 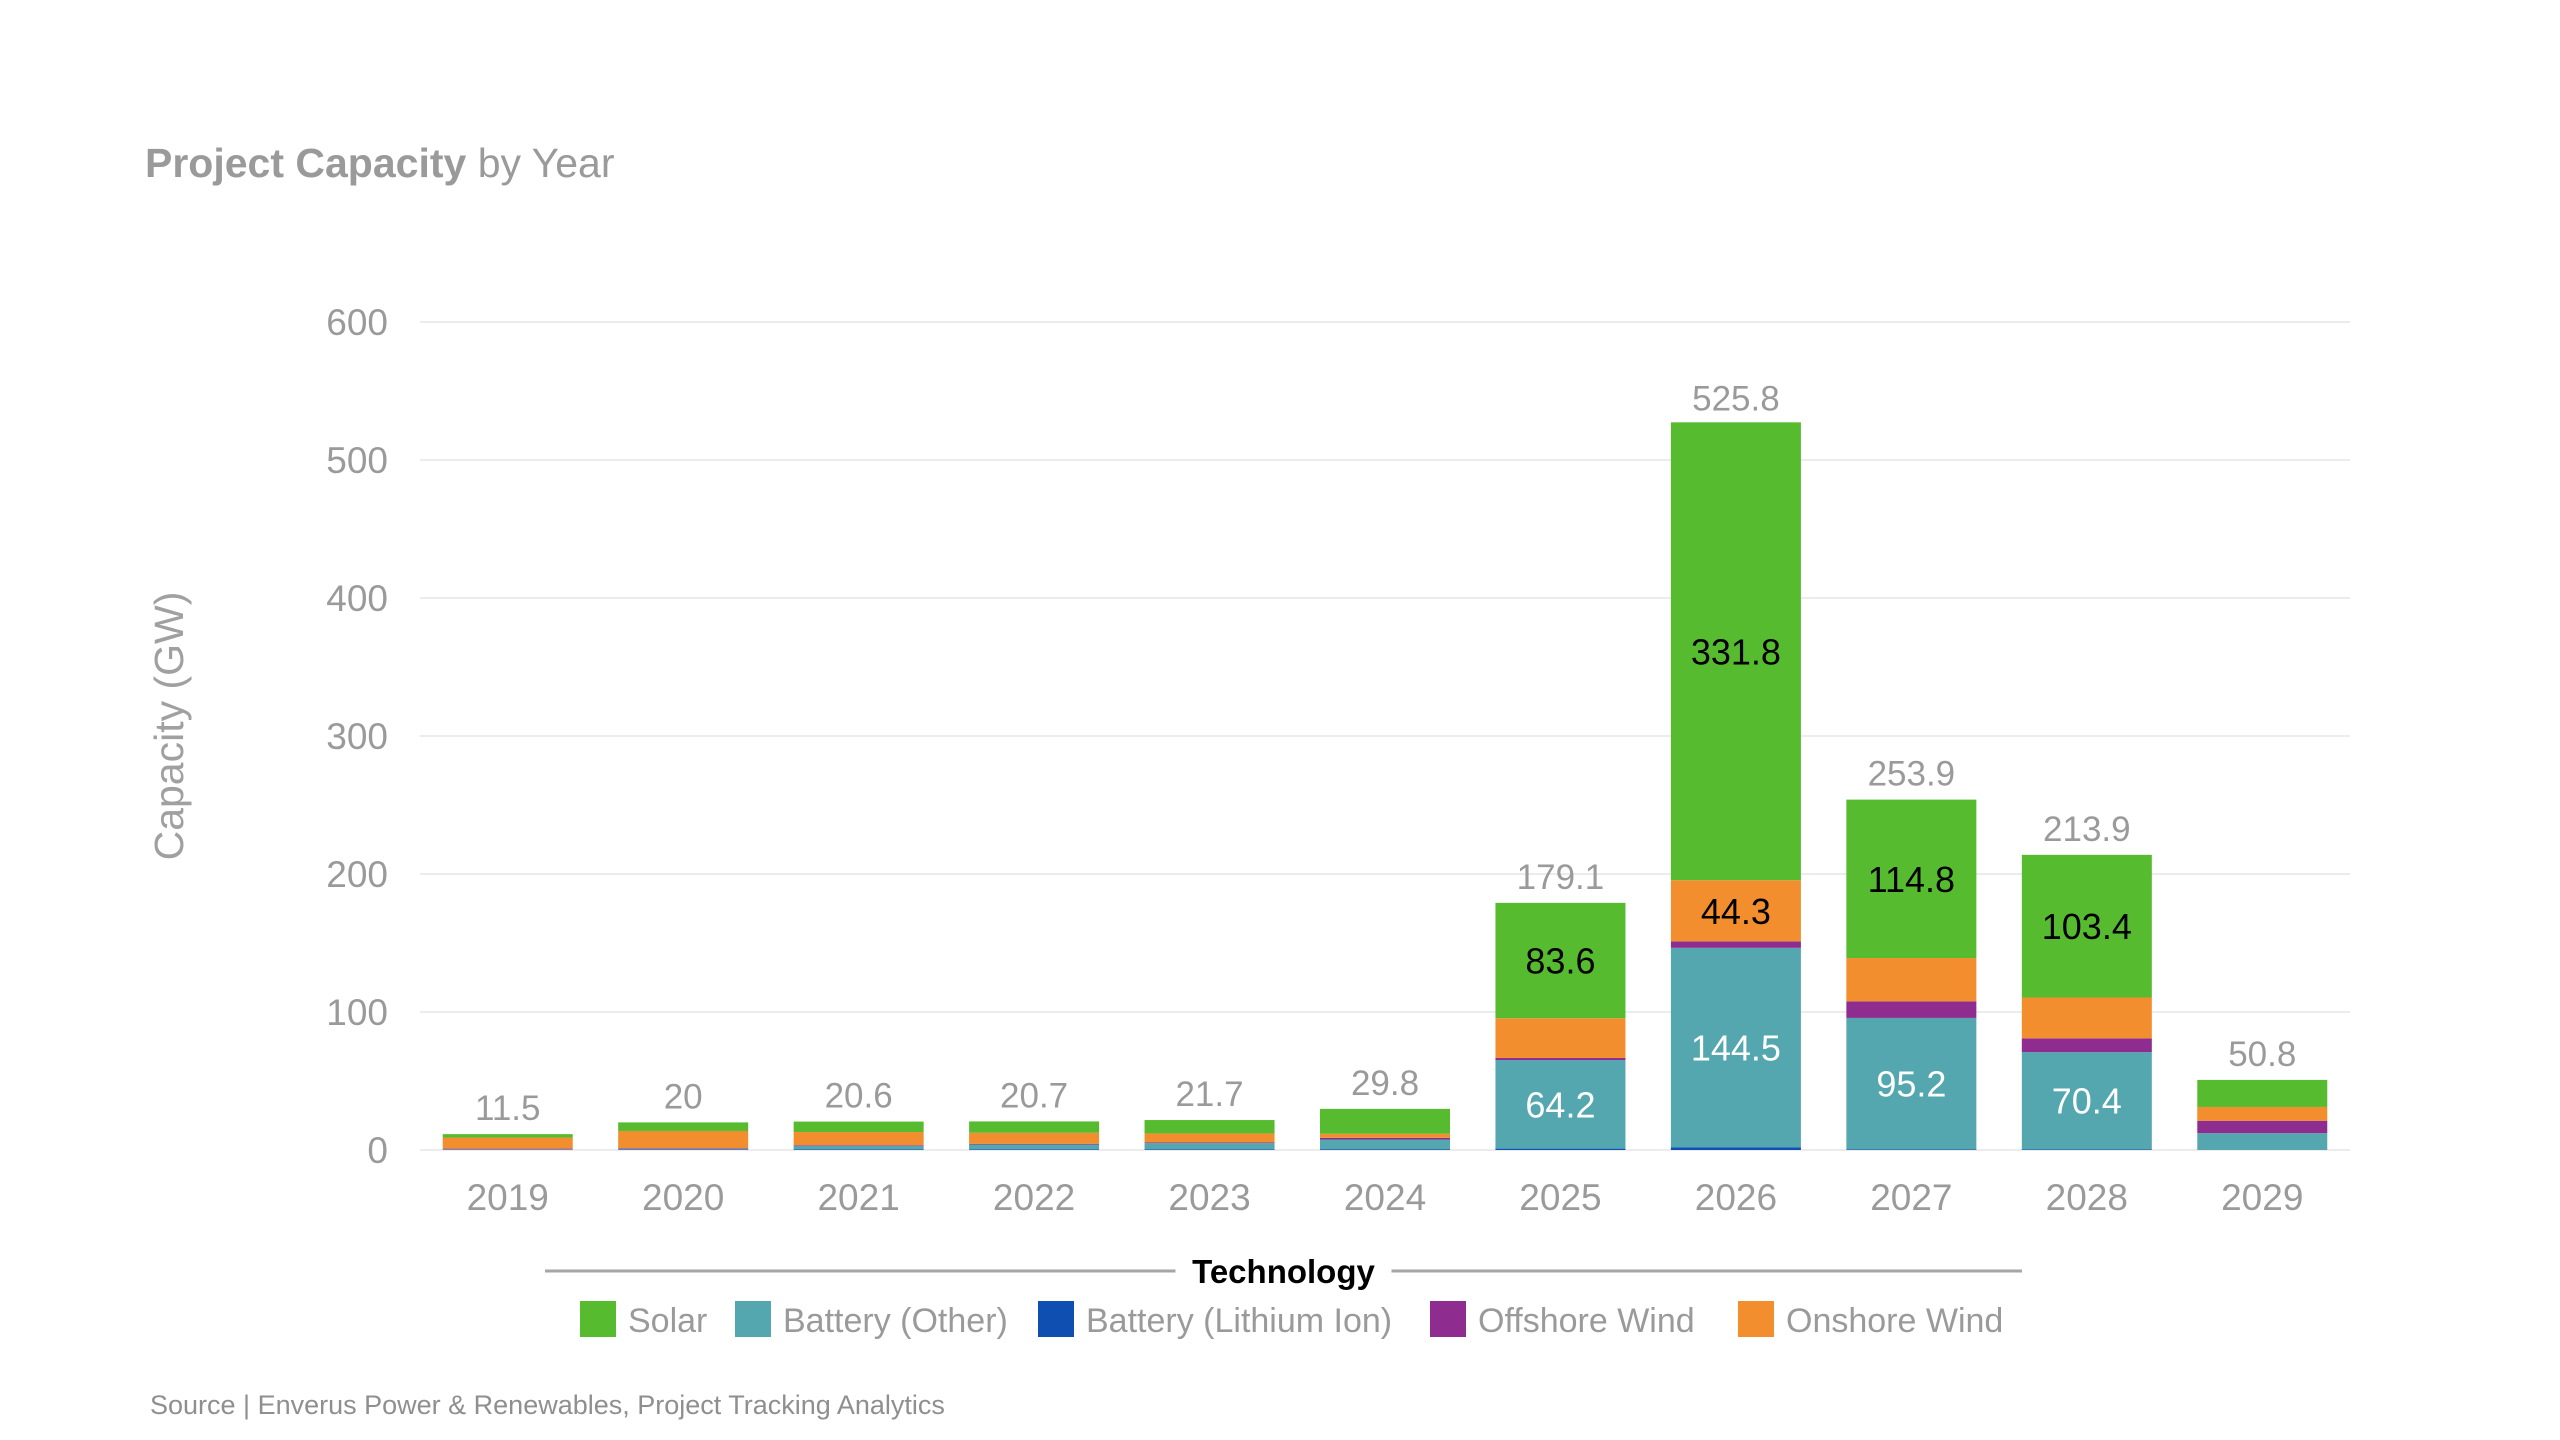 What do you see at coordinates (357, 874) in the screenshot?
I see `y-tick-label-200: 200` at bounding box center [357, 874].